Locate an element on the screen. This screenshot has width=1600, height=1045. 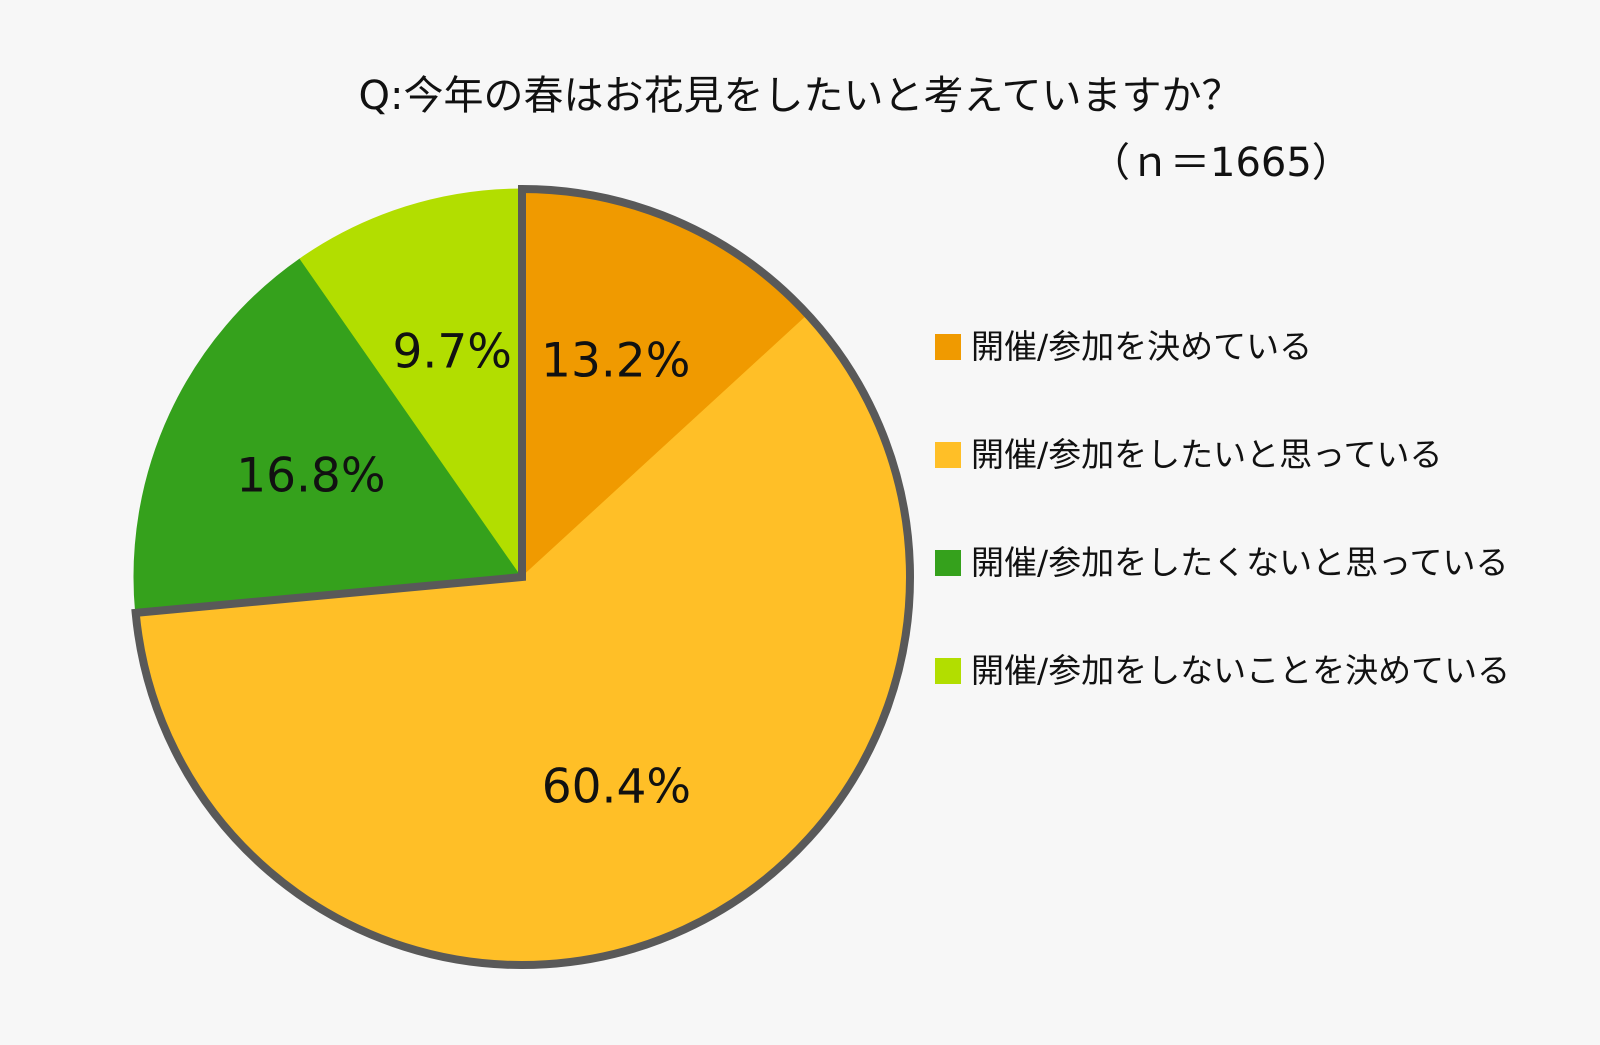
legend-label: 開催/参加を決めている is located at coordinates (1142, 346).